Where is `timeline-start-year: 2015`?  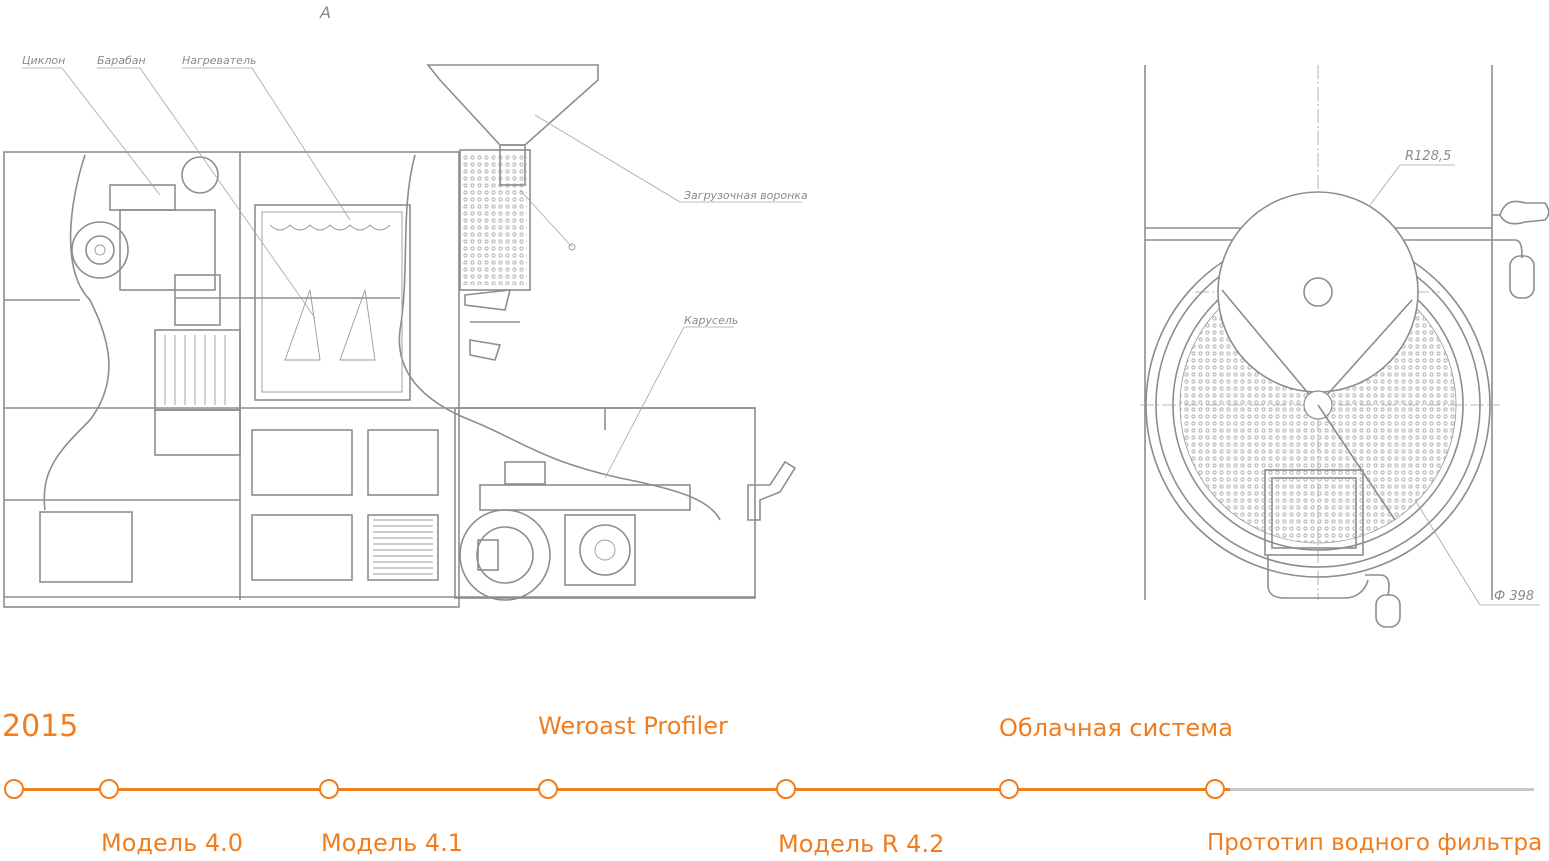 timeline-start-year: 2015 is located at coordinates (40, 726).